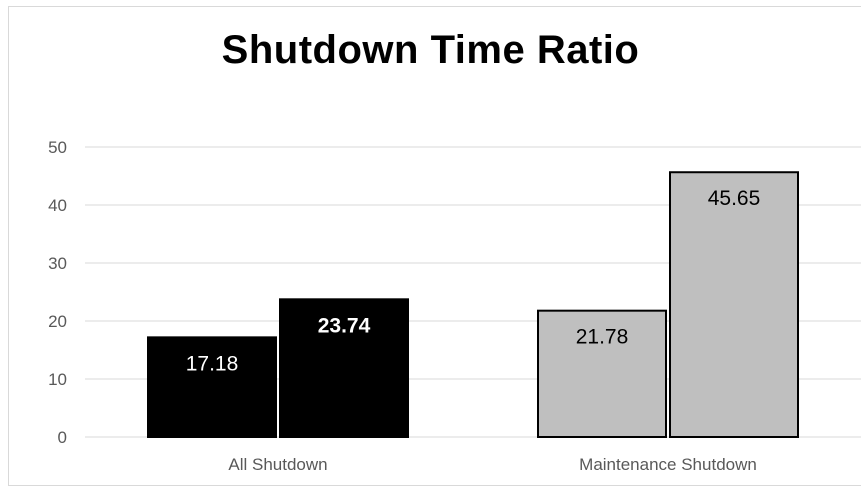 Image resolution: width=861 pixels, height=486 pixels. I want to click on x-category-label: Maintenance Shutdown, so click(668, 464).